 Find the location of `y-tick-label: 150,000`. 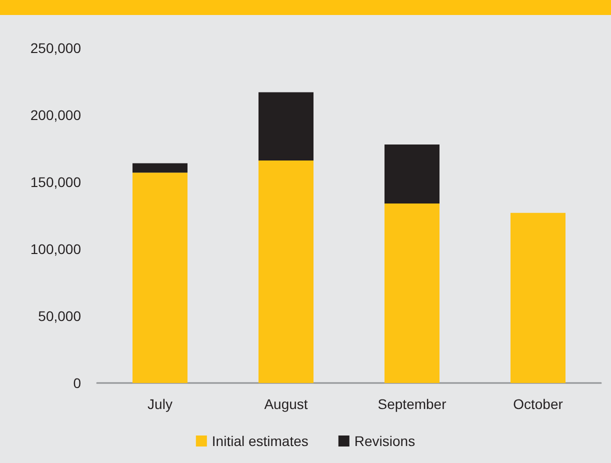

y-tick-label: 150,000 is located at coordinates (56, 182).